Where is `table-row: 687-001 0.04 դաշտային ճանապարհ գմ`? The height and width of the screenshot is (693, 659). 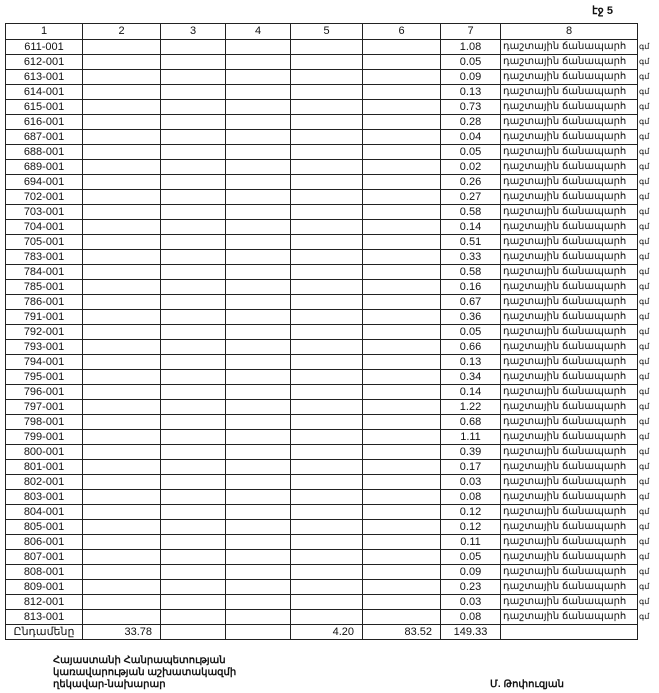 table-row: 687-001 0.04 դաշտային ճանապարհ գմ is located at coordinates (327, 137).